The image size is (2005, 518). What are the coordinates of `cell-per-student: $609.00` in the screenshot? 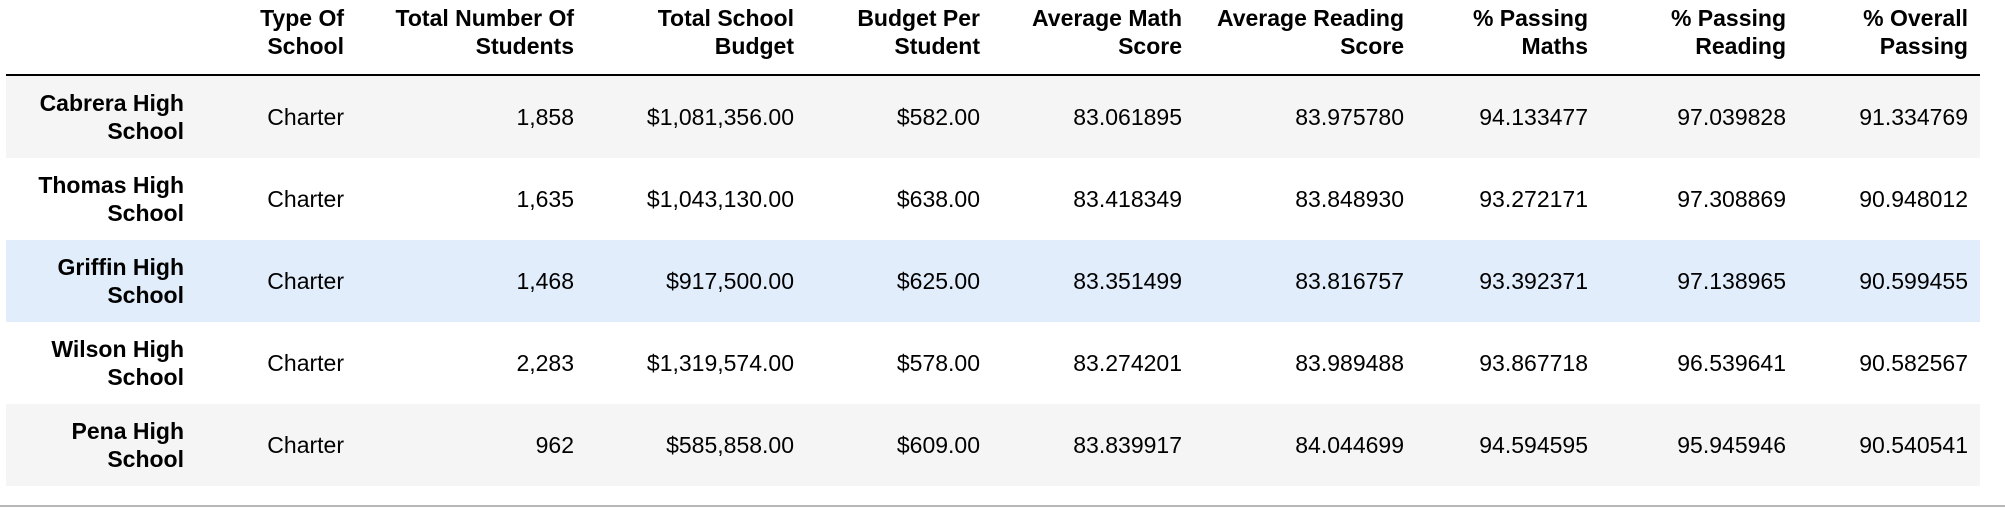 It's located at (938, 445).